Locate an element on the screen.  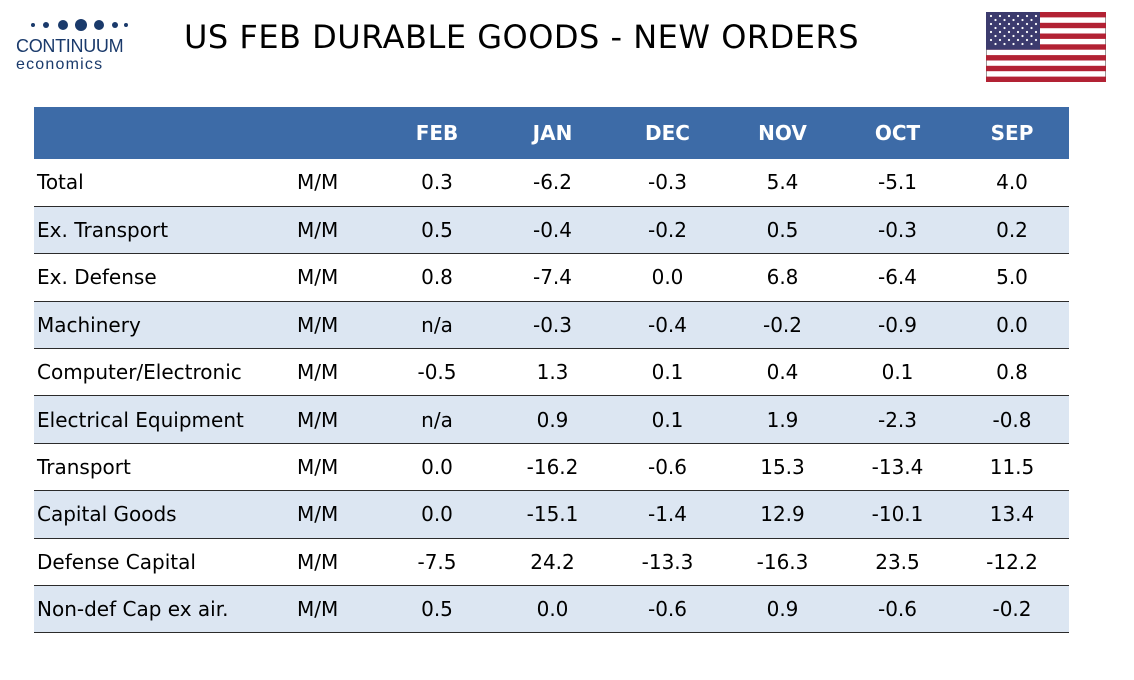
value-cell: -6.4 is located at coordinates (897, 277).